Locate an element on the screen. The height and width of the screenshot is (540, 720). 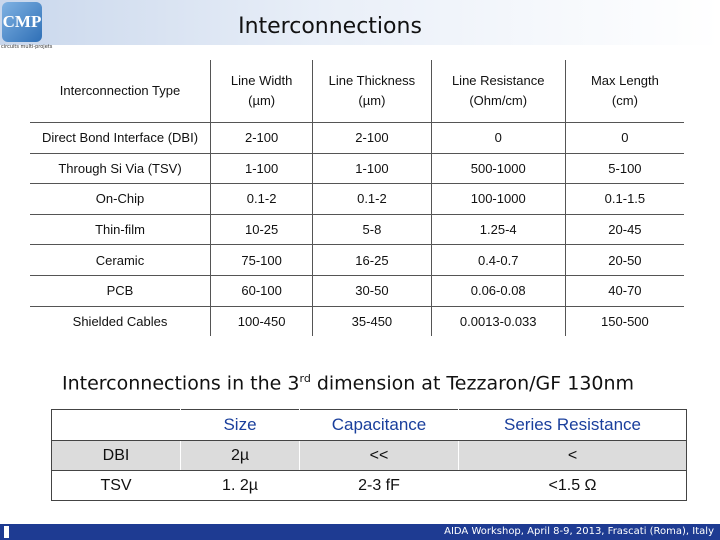
table-cell: 0.4-0.7 is located at coordinates (498, 260).